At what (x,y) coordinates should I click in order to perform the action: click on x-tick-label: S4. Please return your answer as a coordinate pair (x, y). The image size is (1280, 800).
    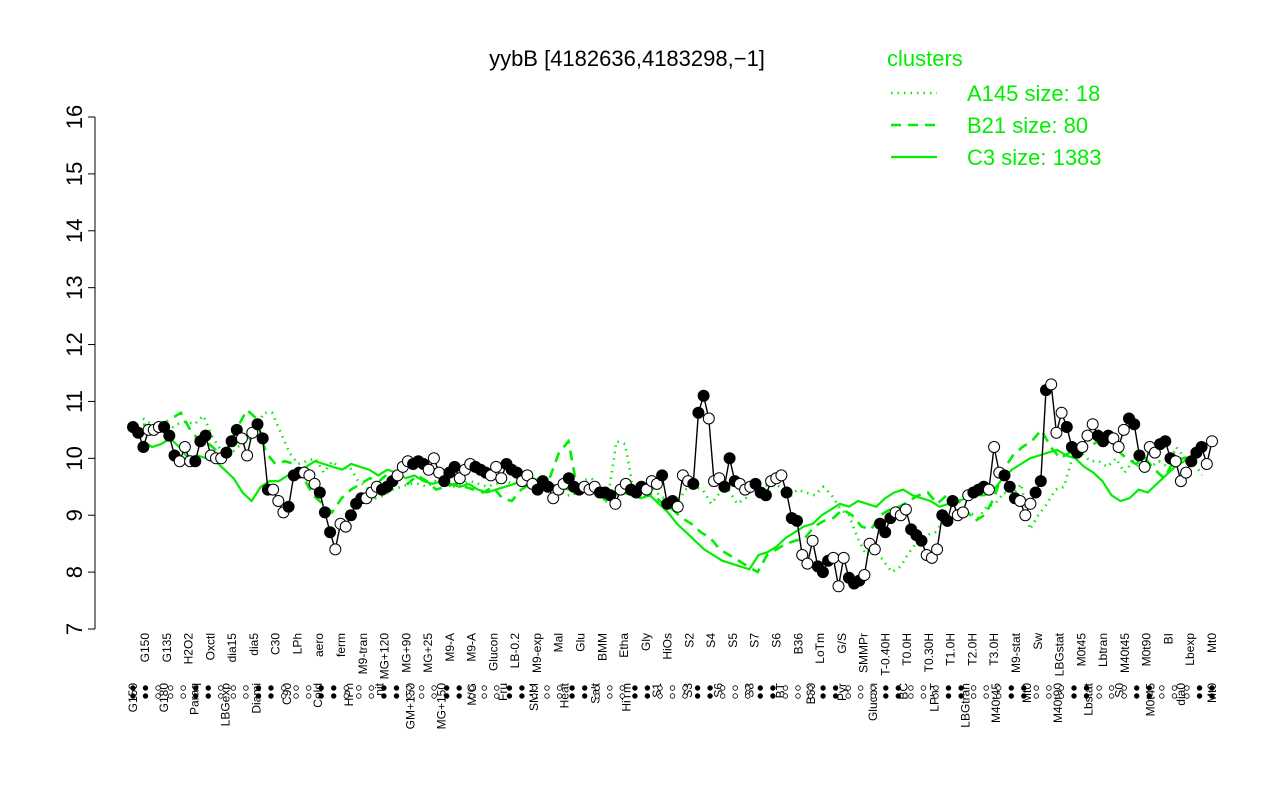
    Looking at the image, I should click on (711, 640).